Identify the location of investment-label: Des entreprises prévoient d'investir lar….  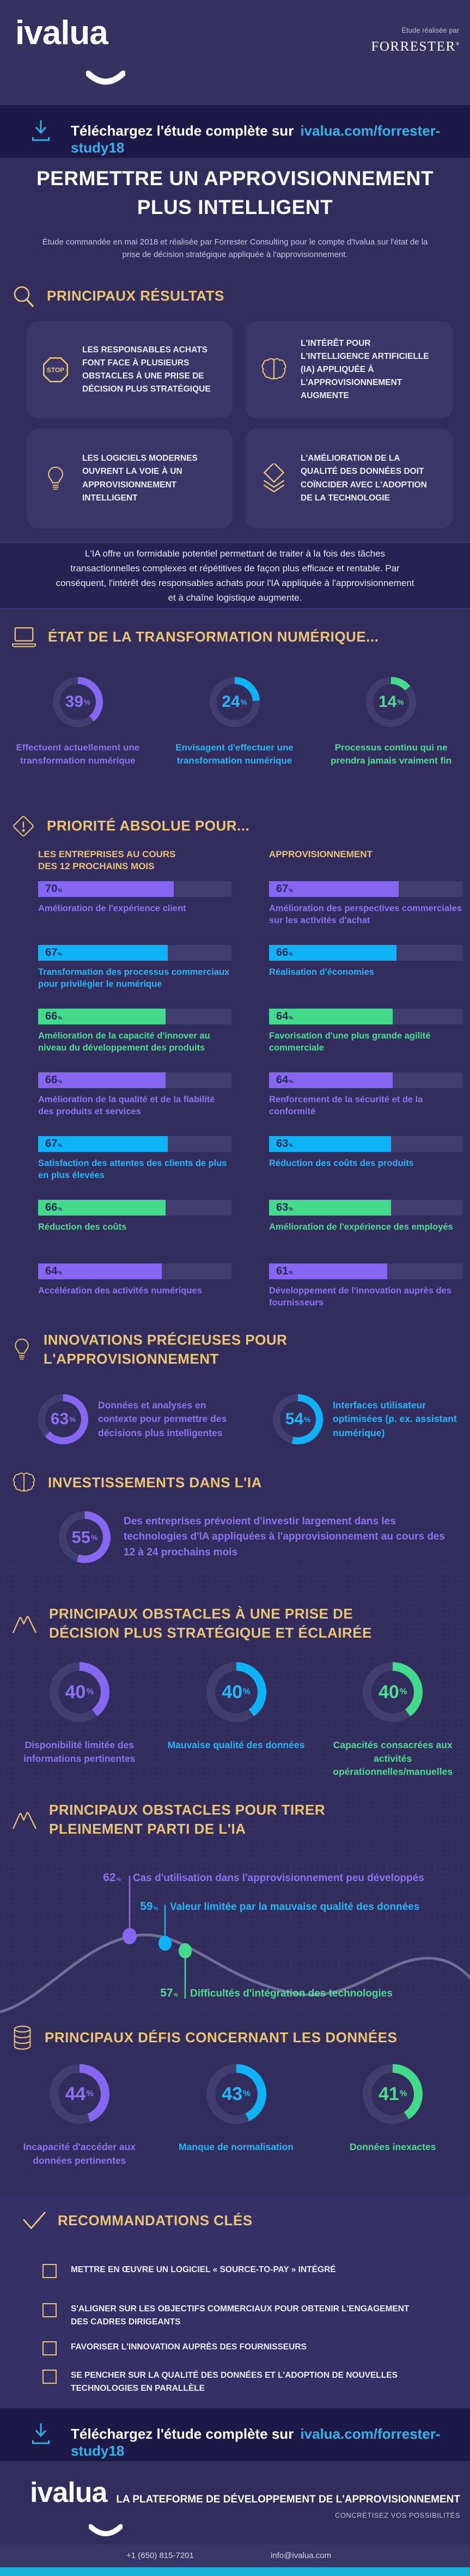
(284, 1536).